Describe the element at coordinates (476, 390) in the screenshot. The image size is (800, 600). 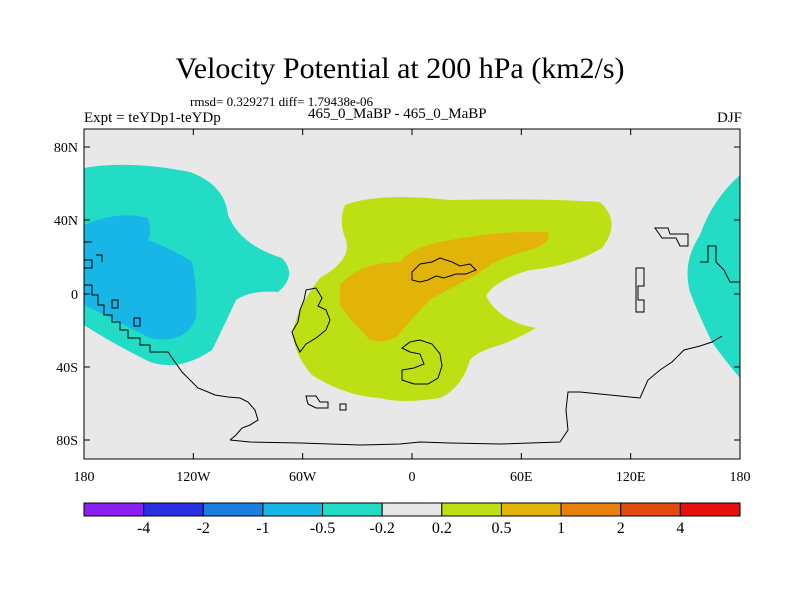
I see `coastline-antarctica` at that location.